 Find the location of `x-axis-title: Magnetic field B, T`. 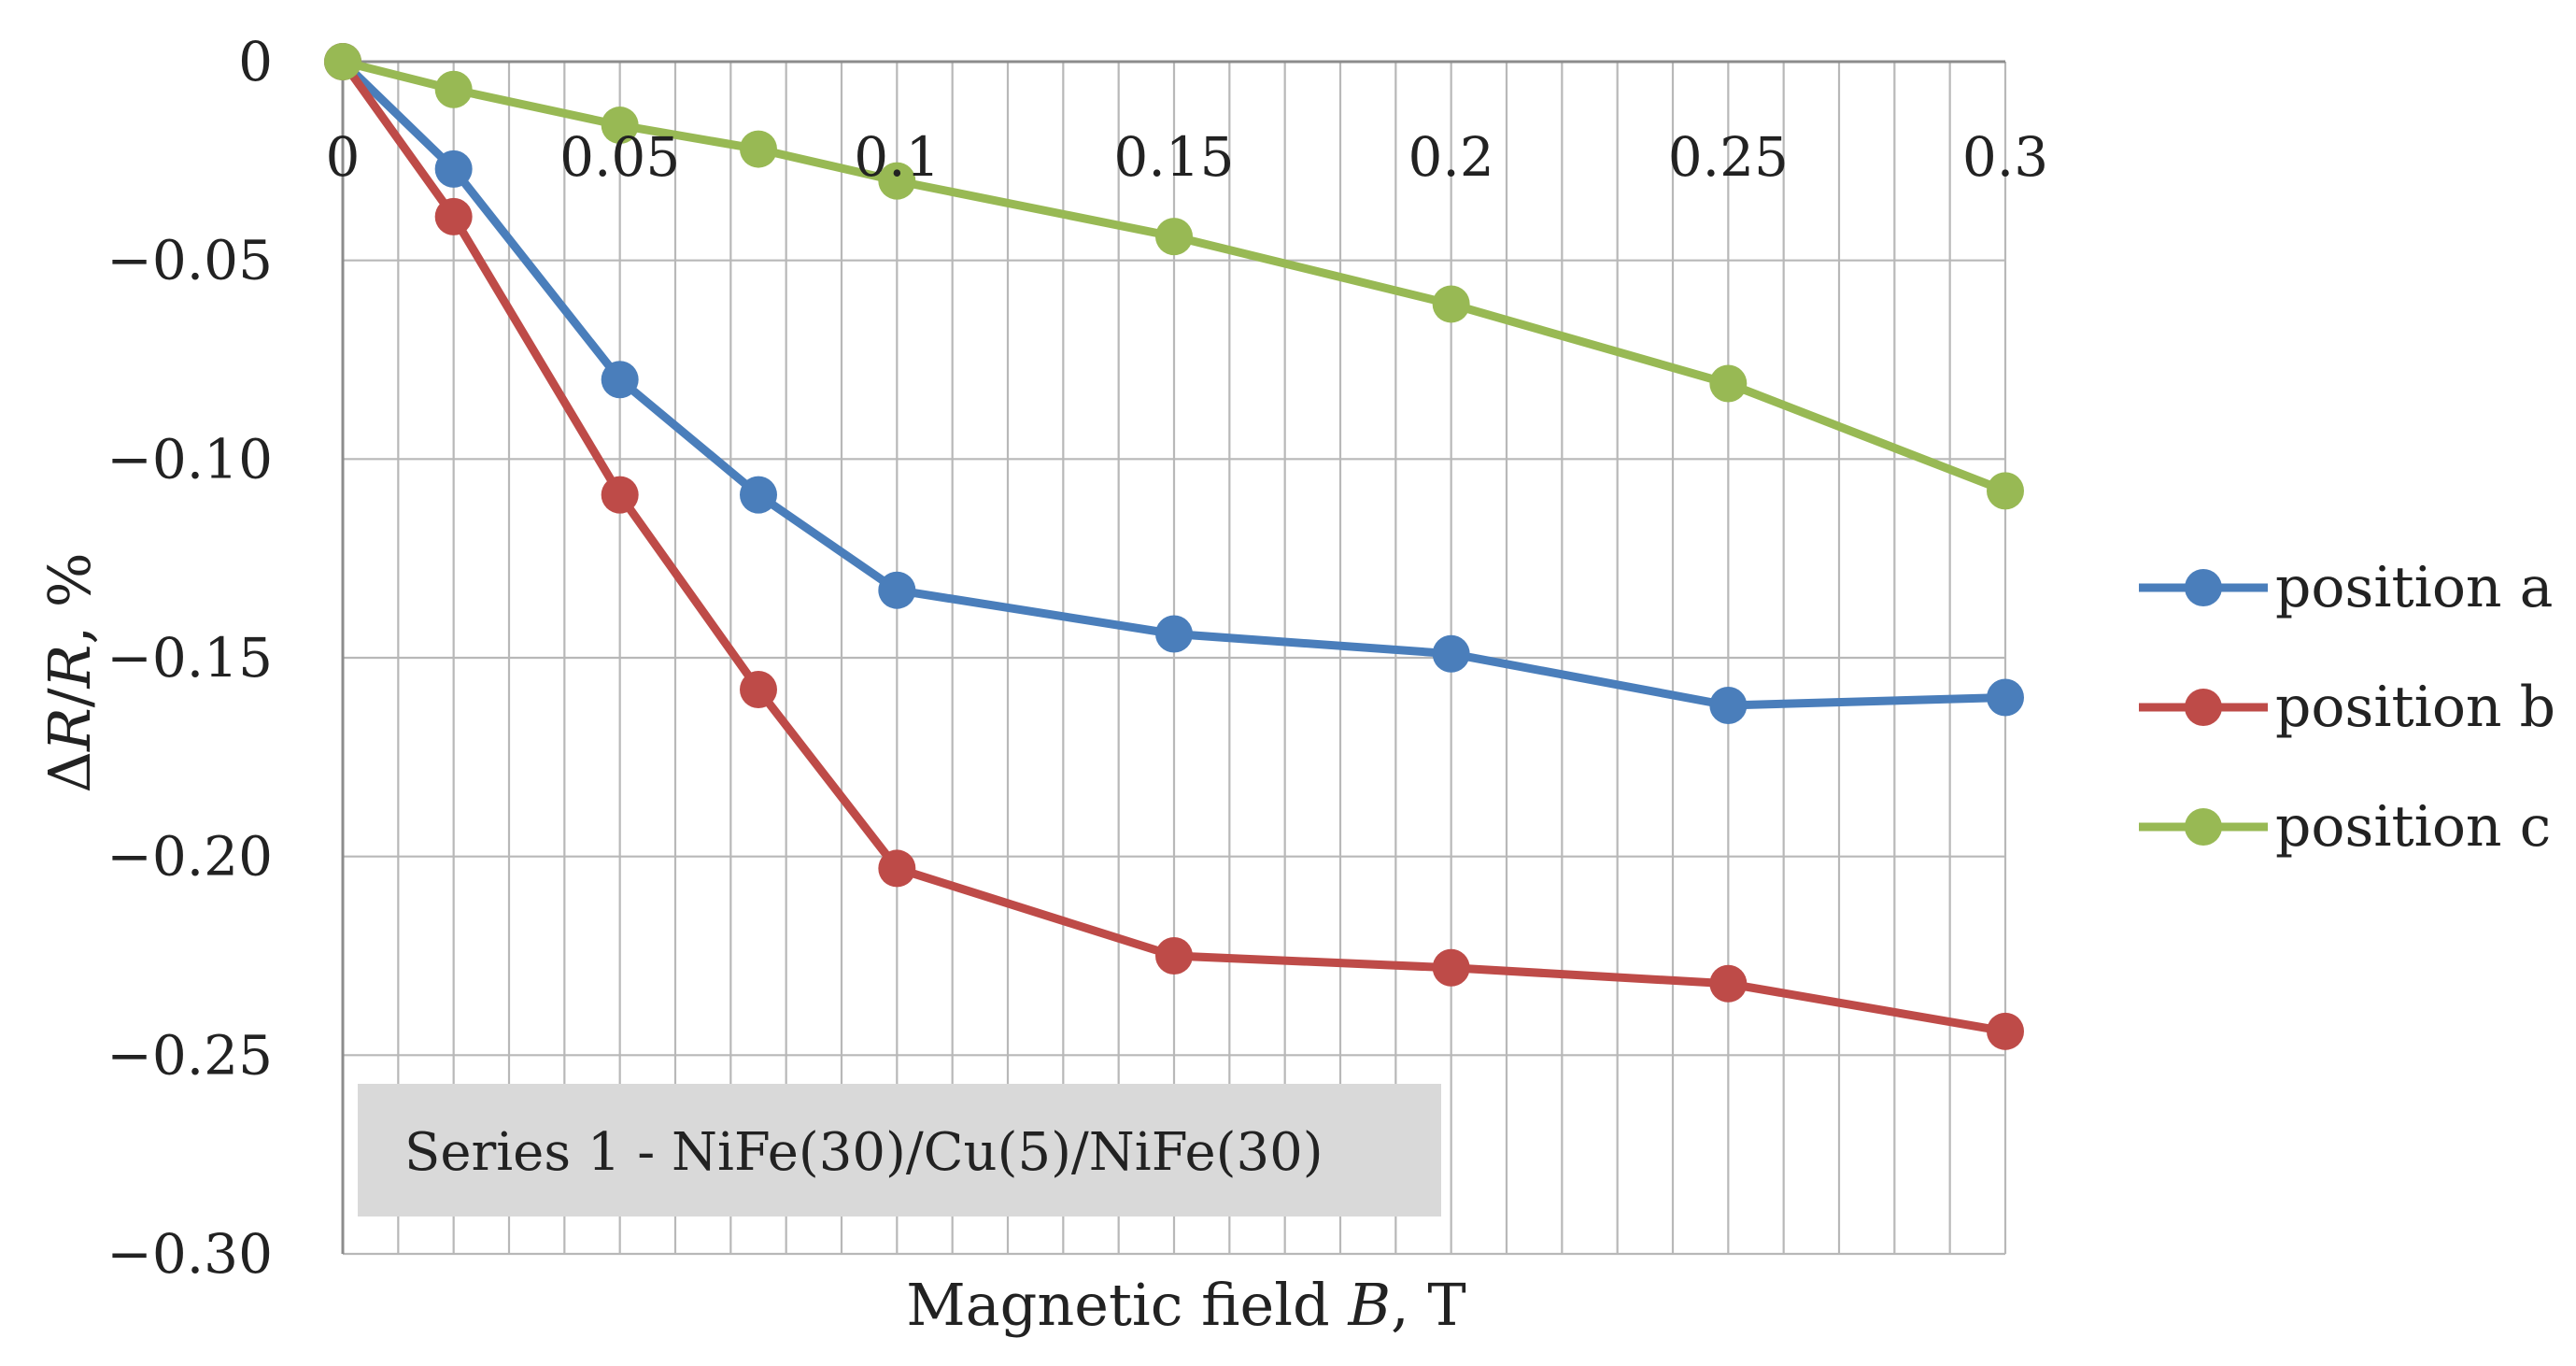

x-axis-title: Magnetic field B, T is located at coordinates (1186, 1305).